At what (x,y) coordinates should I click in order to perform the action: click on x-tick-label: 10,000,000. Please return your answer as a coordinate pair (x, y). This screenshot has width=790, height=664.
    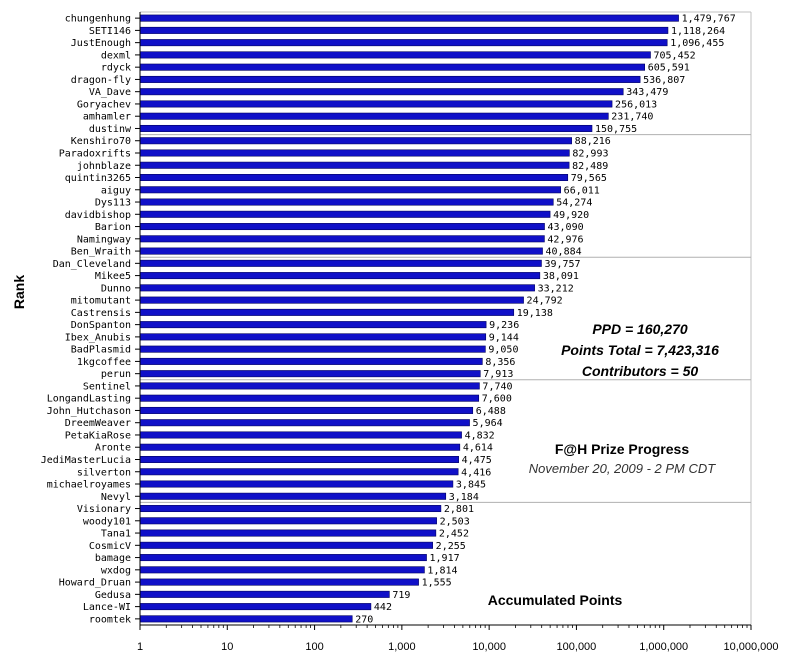
    Looking at the image, I should click on (750, 647).